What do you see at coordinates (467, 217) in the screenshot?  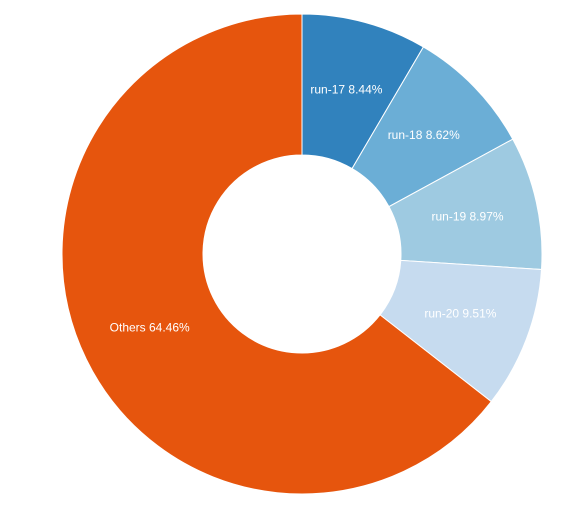 I see `slice-label-run-19: run-19 8.97%` at bounding box center [467, 217].